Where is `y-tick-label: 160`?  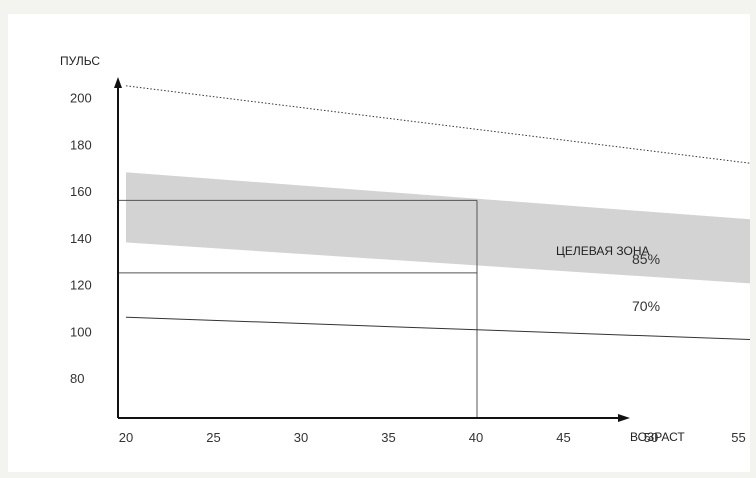
y-tick-label: 160 is located at coordinates (81, 191).